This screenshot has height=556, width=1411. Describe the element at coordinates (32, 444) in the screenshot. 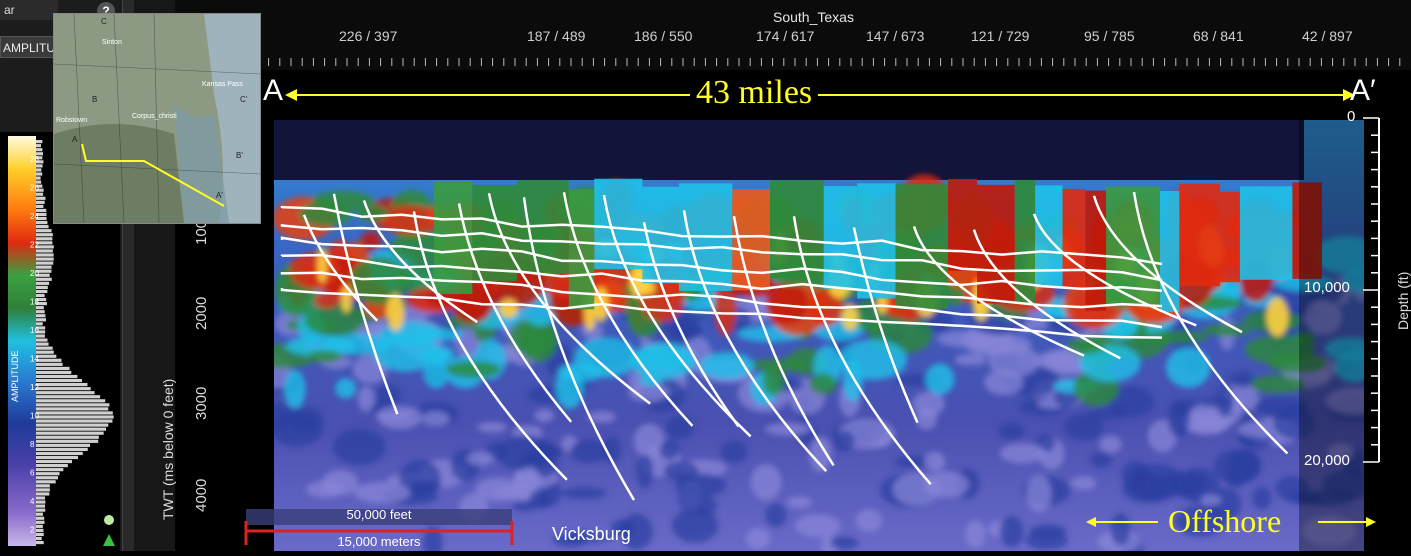

I see `histogram-tick: 8` at that location.